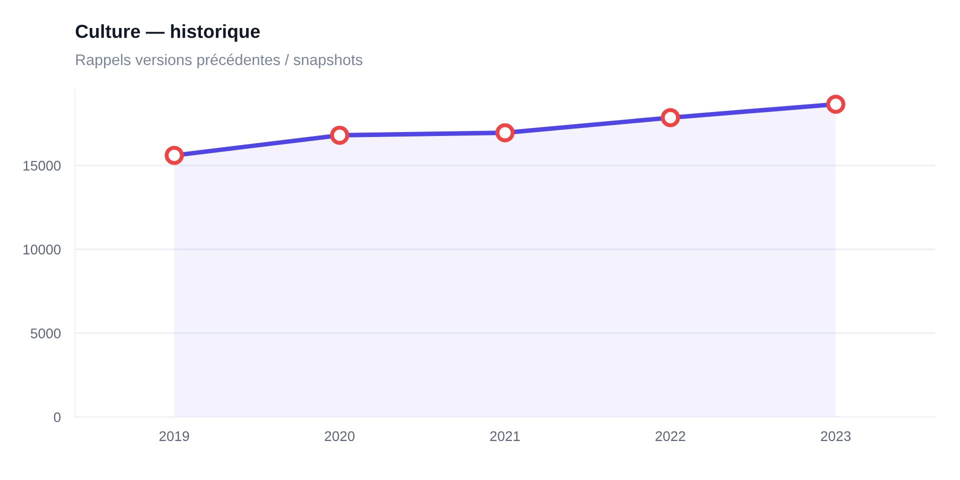 This screenshot has width=960, height=480. What do you see at coordinates (42, 165) in the screenshot?
I see `y-tick-label: 15000` at bounding box center [42, 165].